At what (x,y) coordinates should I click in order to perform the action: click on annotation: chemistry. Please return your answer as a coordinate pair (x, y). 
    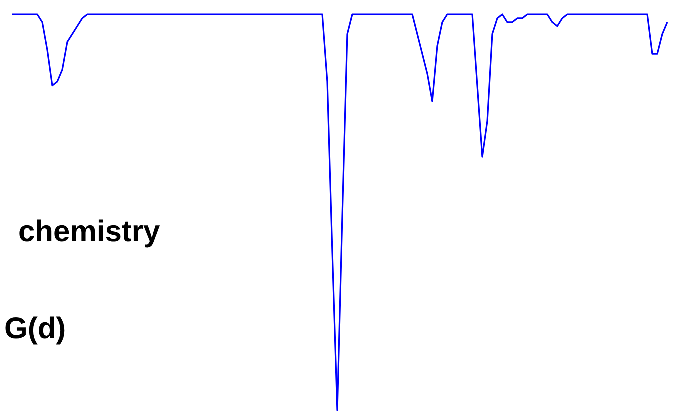
    Looking at the image, I should click on (89, 232).